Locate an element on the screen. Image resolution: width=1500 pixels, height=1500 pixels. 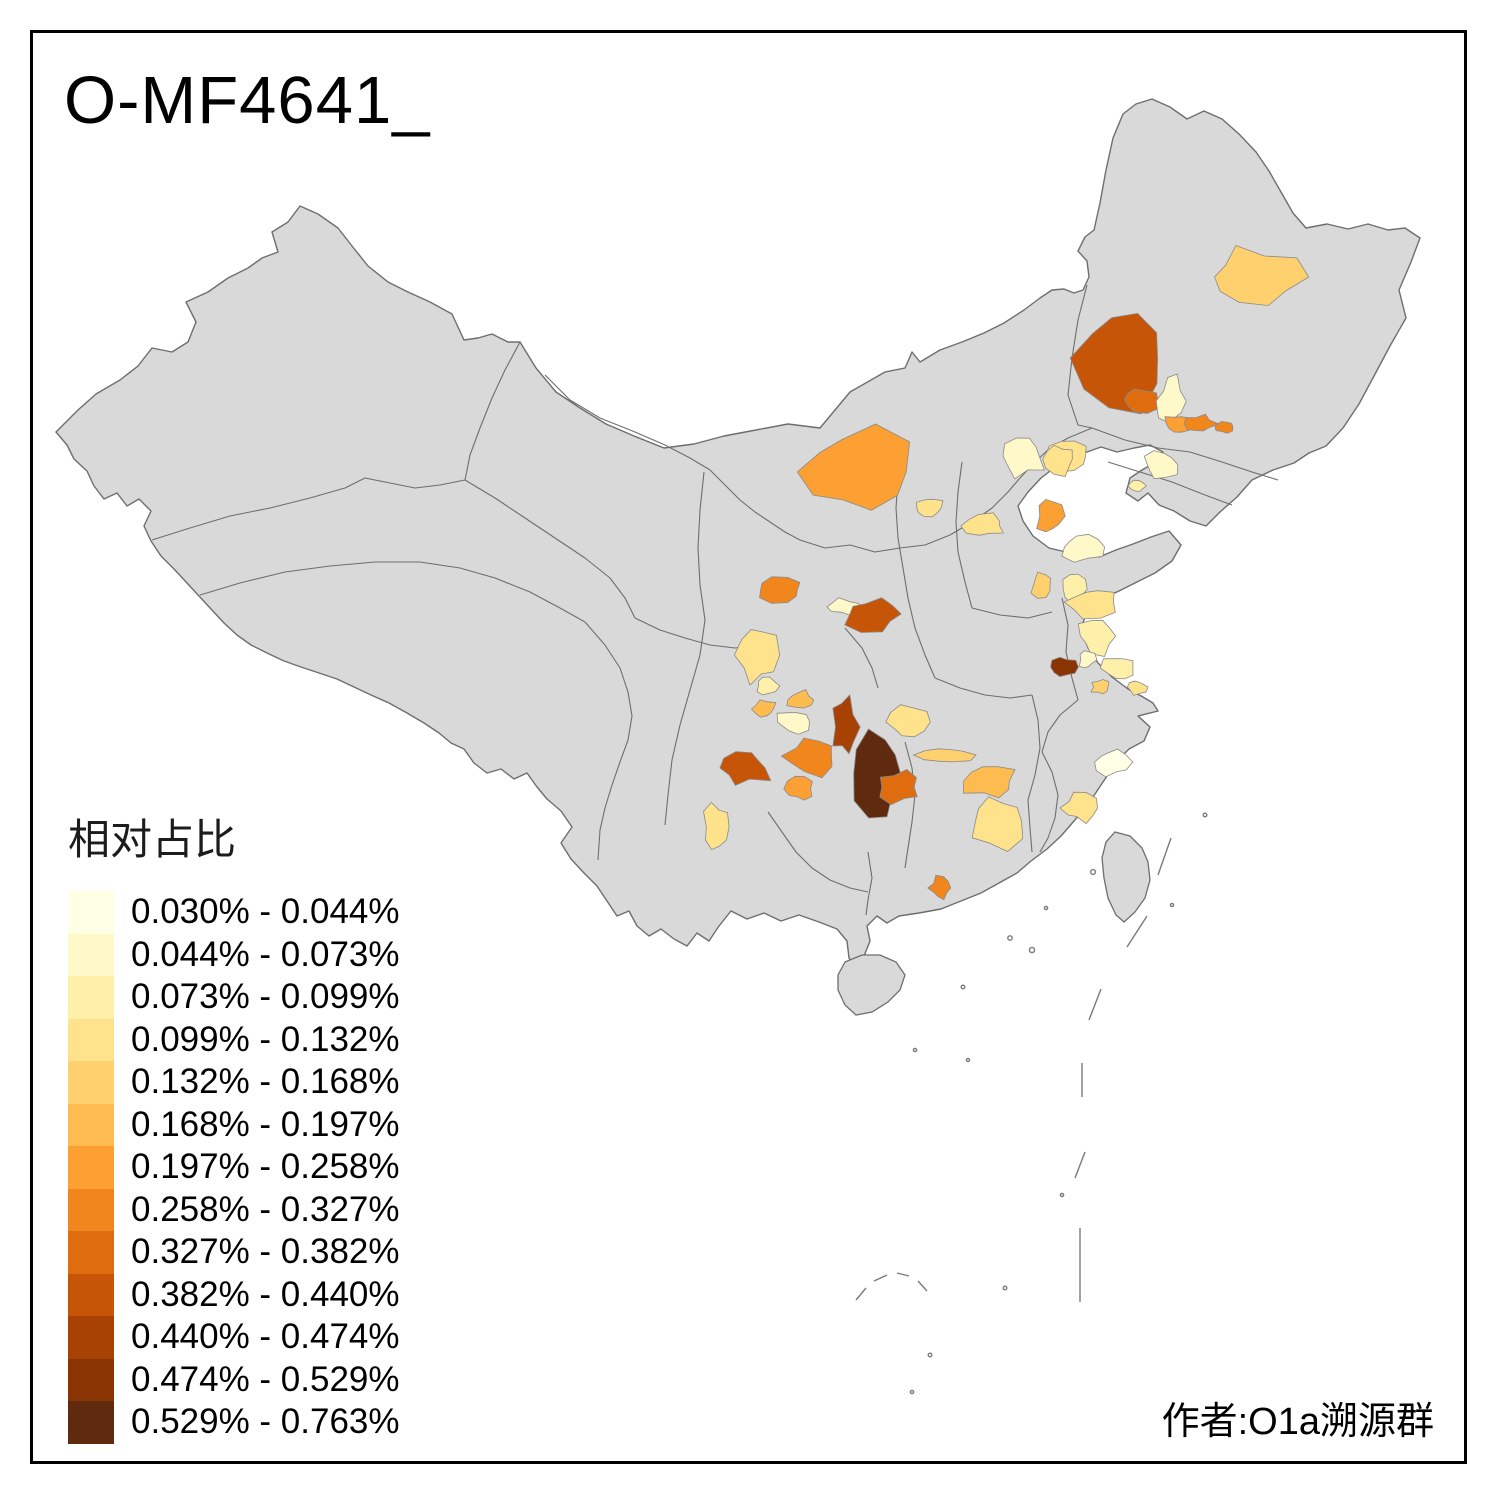
legend-row: 0.132% - 0.168% is located at coordinates (234, 1082).